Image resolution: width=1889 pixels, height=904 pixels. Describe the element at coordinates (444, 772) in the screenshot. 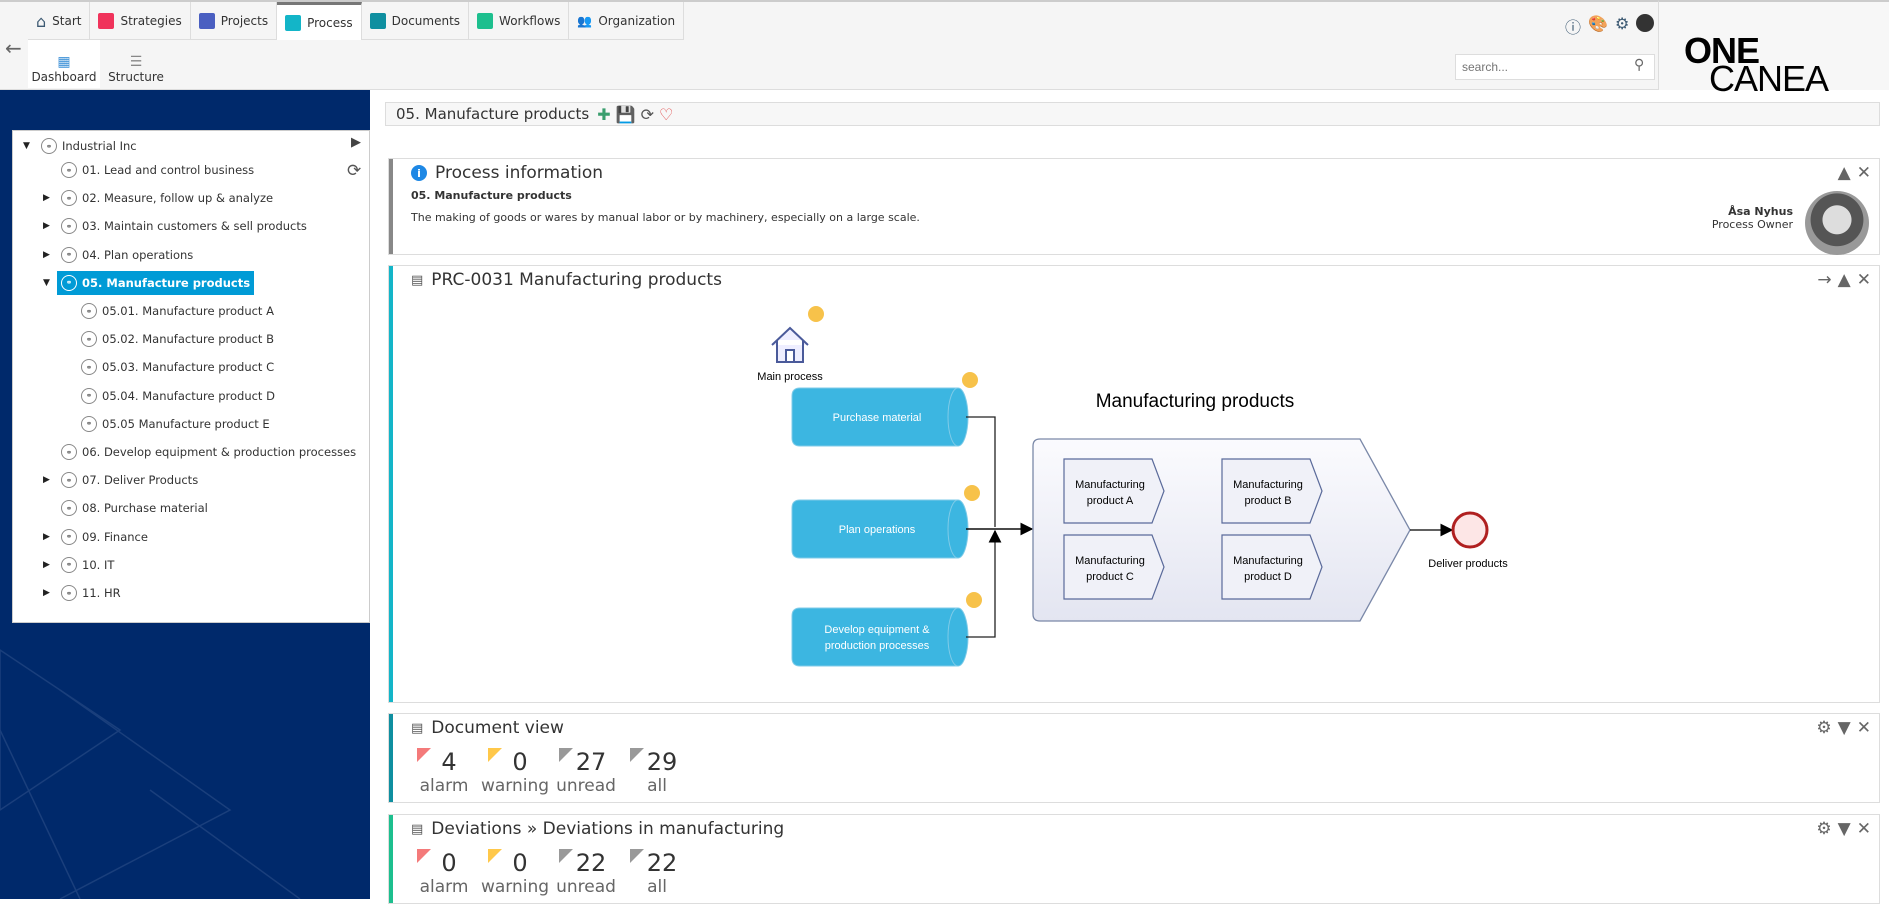

I see `stat-alarm: 4 alarm` at that location.